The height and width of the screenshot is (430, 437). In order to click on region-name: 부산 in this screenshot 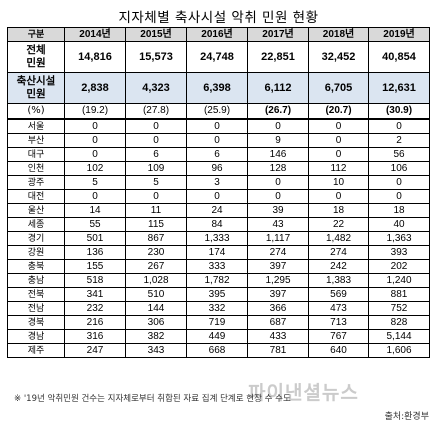, I will do `click(36, 140)`.